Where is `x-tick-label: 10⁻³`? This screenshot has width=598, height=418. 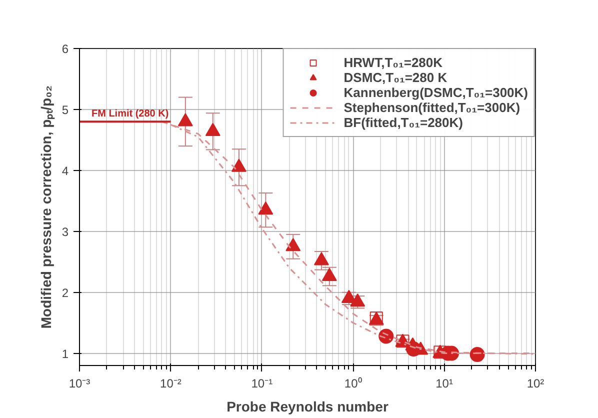
x-tick-label: 10⁻³ is located at coordinates (79, 383).